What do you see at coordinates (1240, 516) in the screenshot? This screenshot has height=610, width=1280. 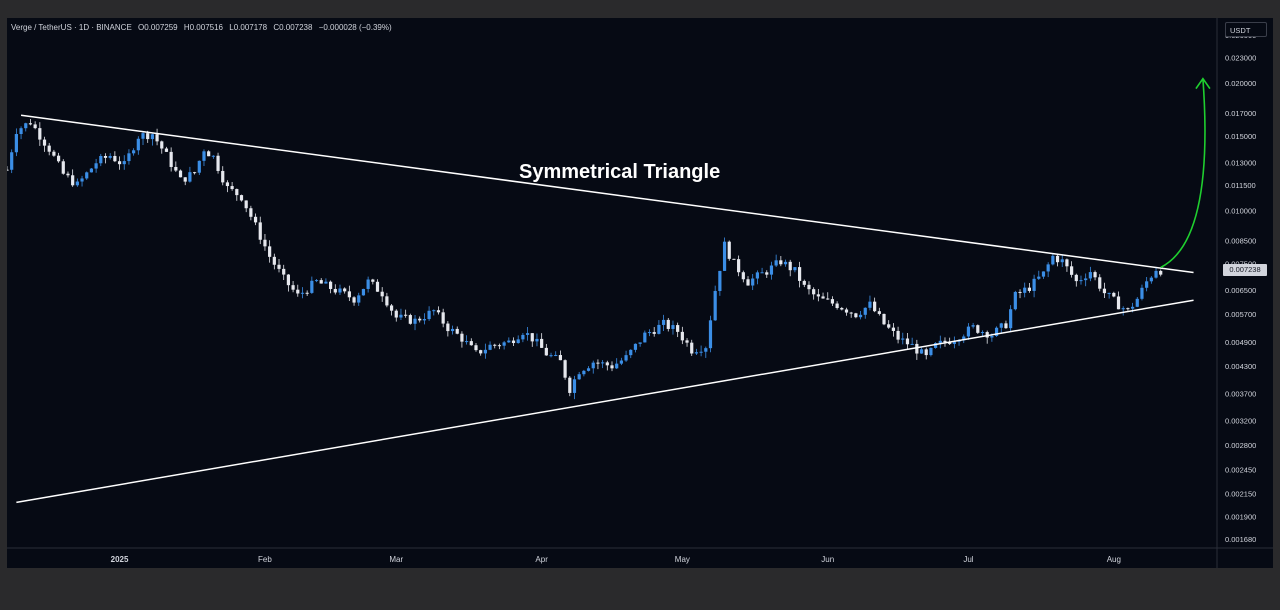 I see `y-tick-label: 0.001900` at bounding box center [1240, 516].